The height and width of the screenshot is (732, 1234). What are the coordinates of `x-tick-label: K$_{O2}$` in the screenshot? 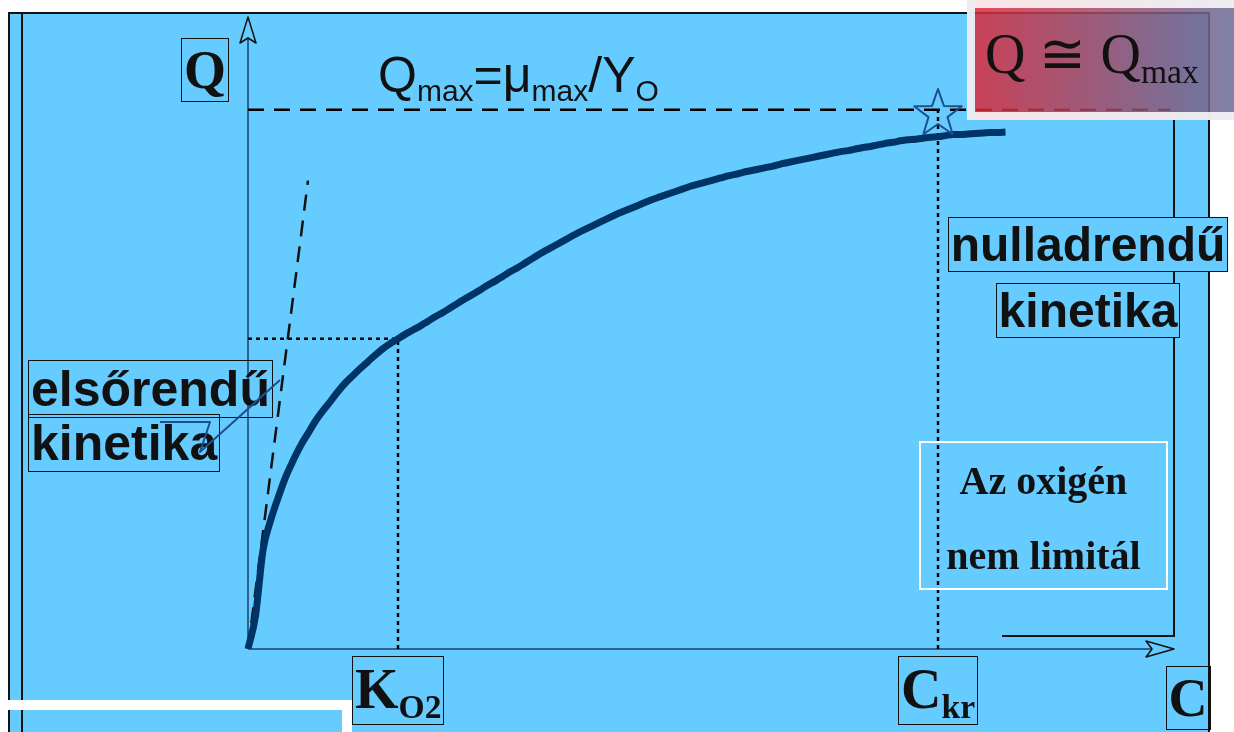 It's located at (398, 691).